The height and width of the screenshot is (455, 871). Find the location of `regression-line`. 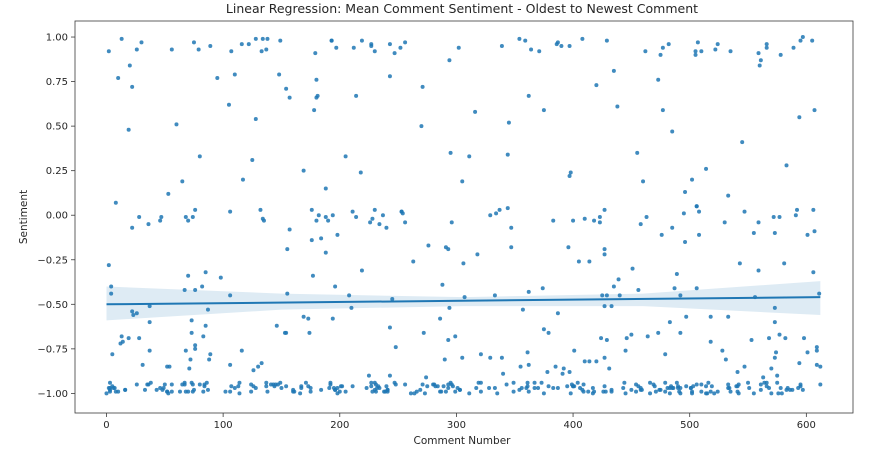

regression-line is located at coordinates (463, 301).